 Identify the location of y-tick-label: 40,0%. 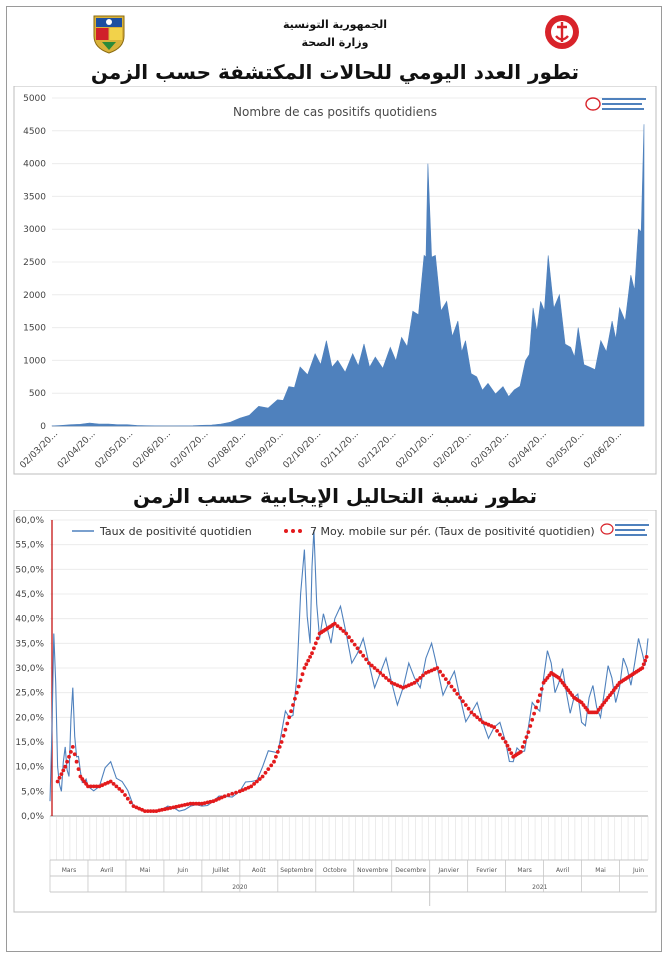
(29, 620).